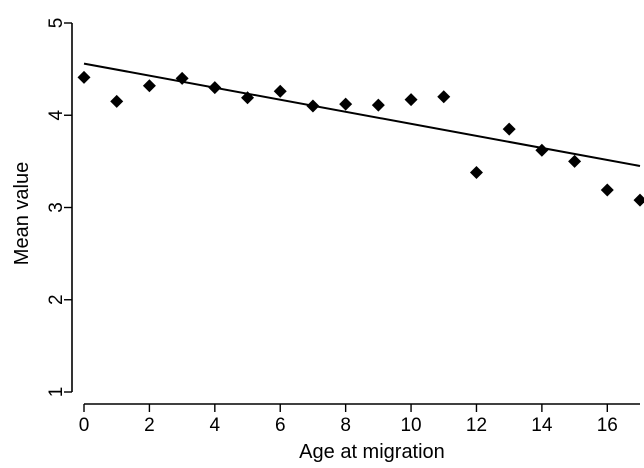 This screenshot has height=468, width=644. I want to click on x-tick-label: 12, so click(476, 425).